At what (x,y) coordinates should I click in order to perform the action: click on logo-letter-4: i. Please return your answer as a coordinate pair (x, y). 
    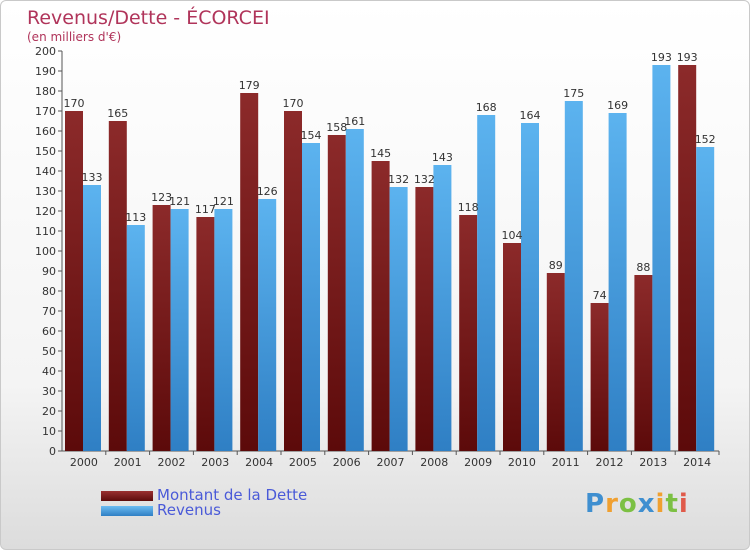
    Looking at the image, I should click on (660, 504).